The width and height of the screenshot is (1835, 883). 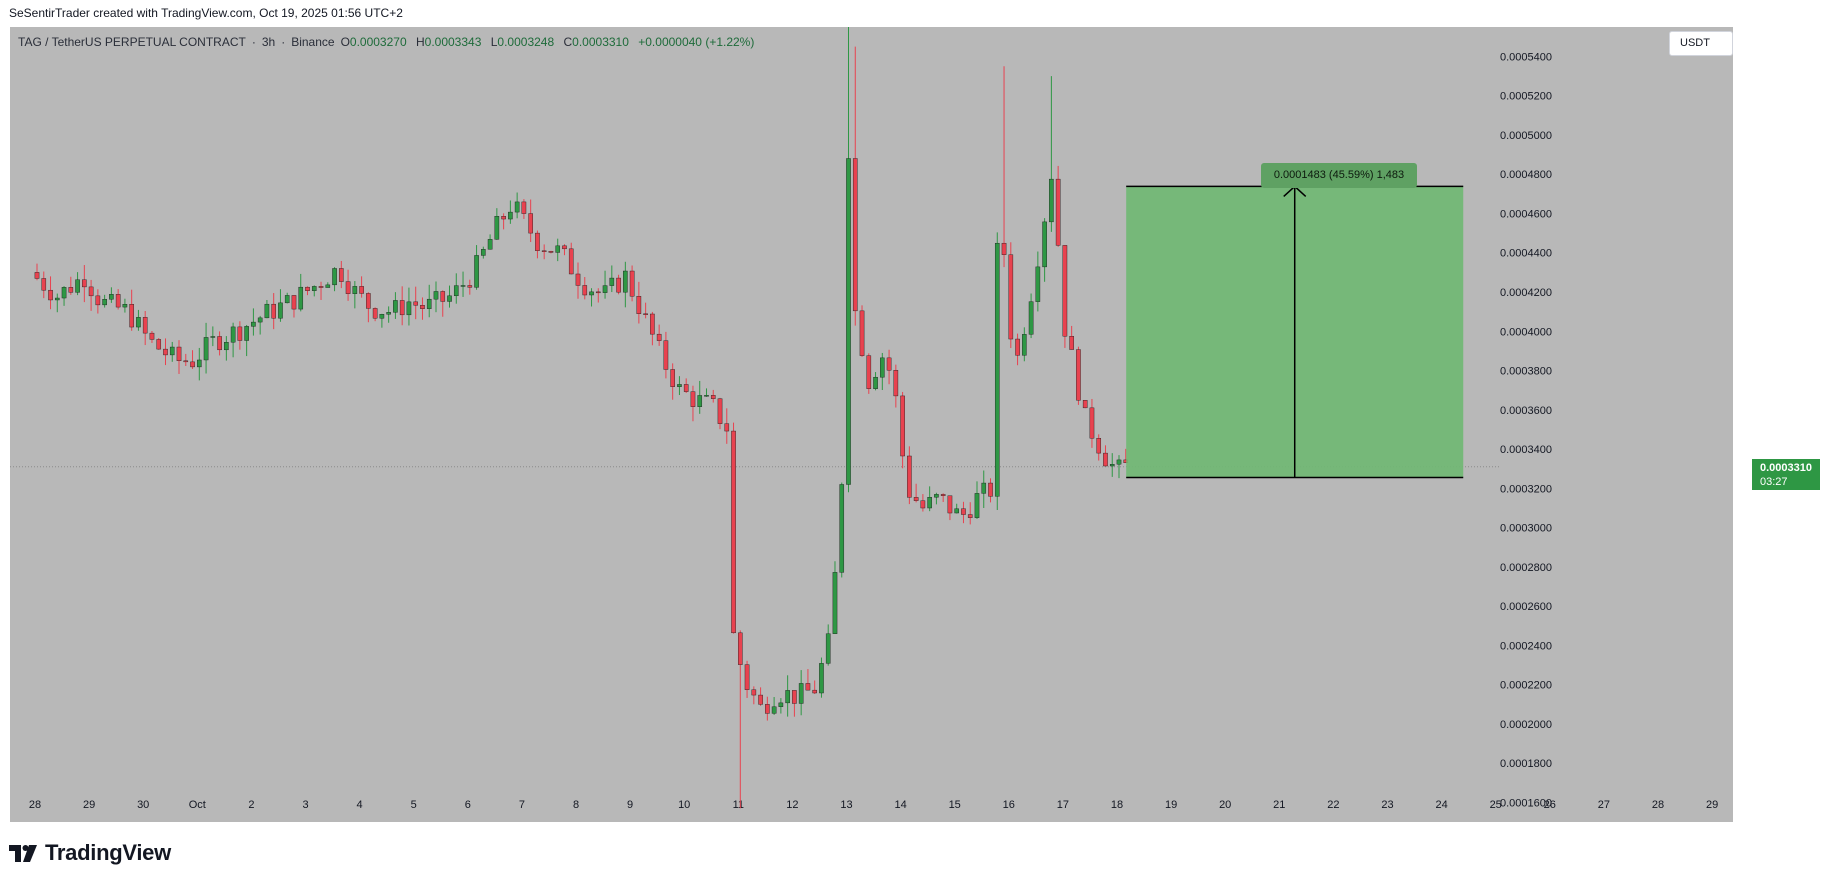 What do you see at coordinates (35, 805) in the screenshot?
I see `x-tick-label: 28` at bounding box center [35, 805].